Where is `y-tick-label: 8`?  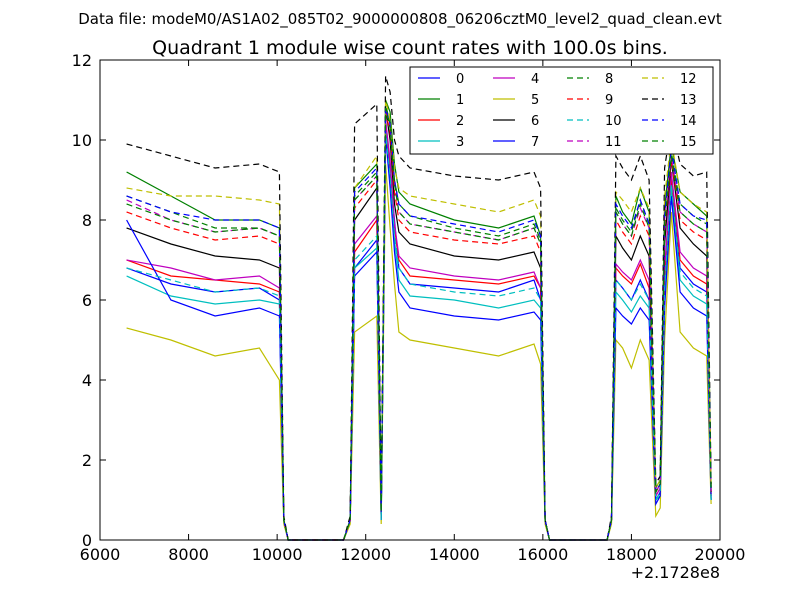 y-tick-label: 8 is located at coordinates (87, 220).